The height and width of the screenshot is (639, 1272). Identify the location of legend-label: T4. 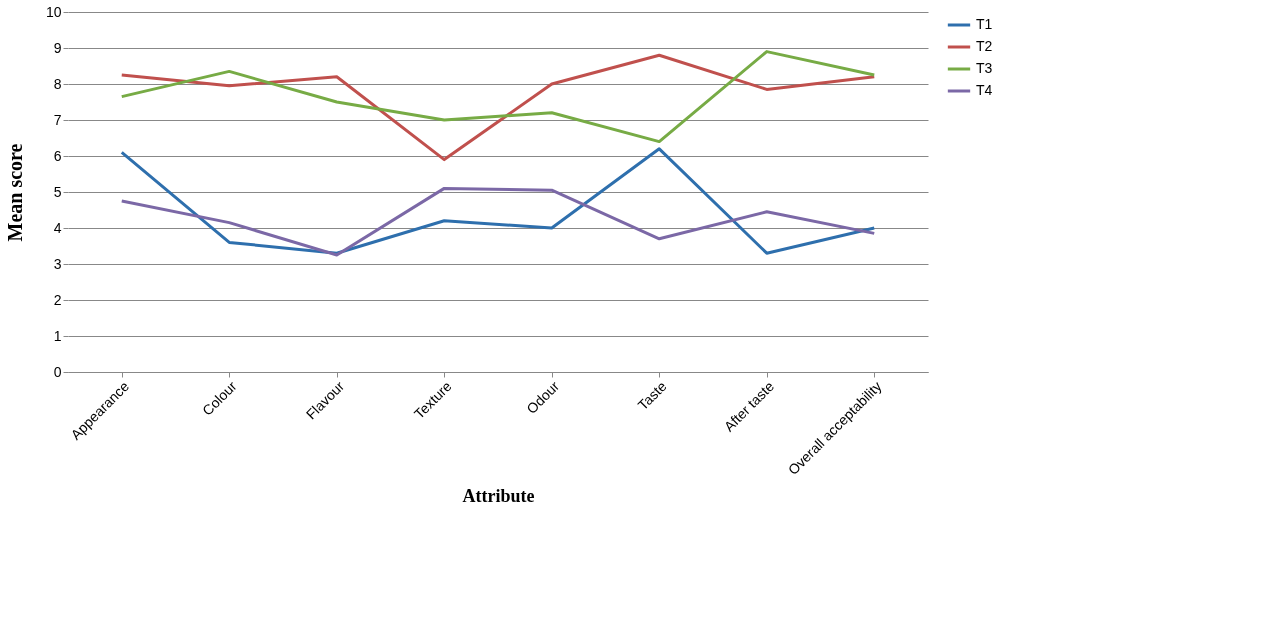
(984, 90).